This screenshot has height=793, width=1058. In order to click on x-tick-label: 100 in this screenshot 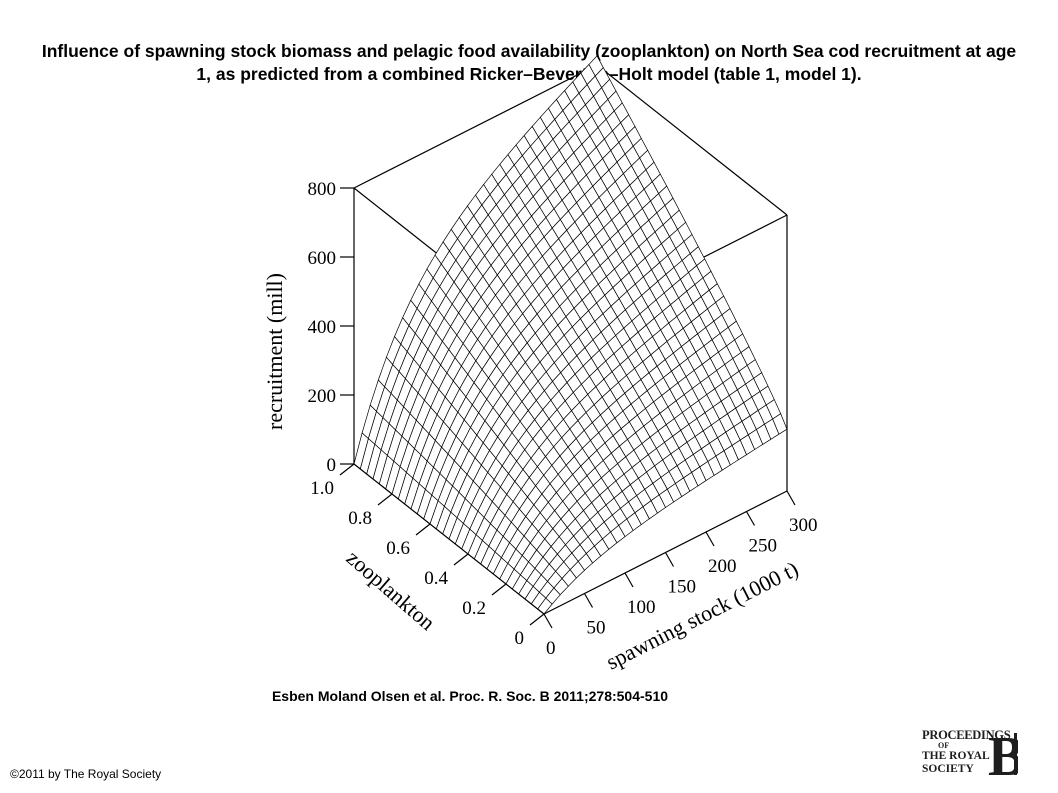, I will do `click(641, 607)`.